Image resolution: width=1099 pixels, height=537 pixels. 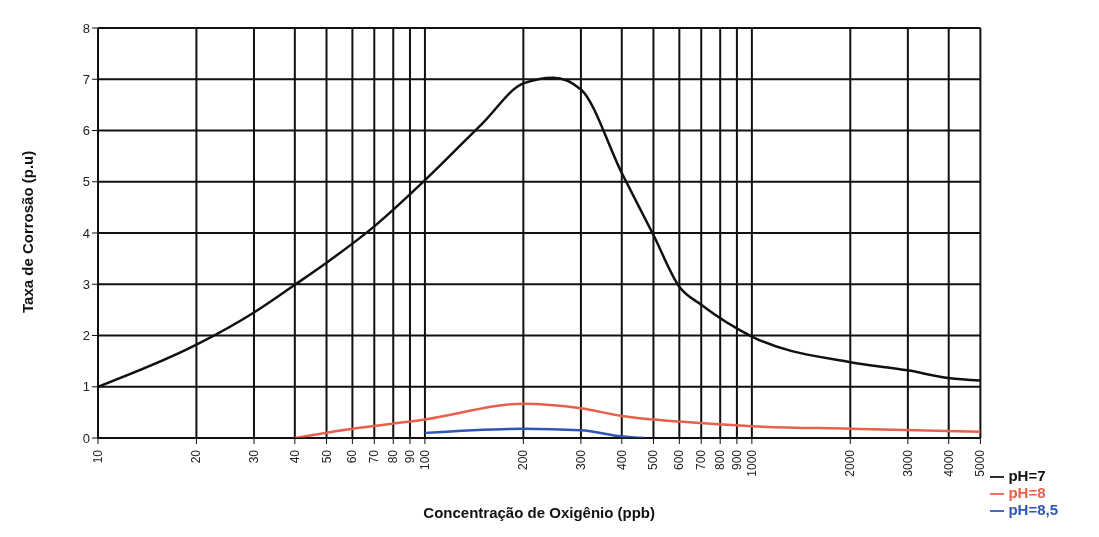 What do you see at coordinates (948, 463) in the screenshot?
I see `x-tick-label: 4000` at bounding box center [948, 463].